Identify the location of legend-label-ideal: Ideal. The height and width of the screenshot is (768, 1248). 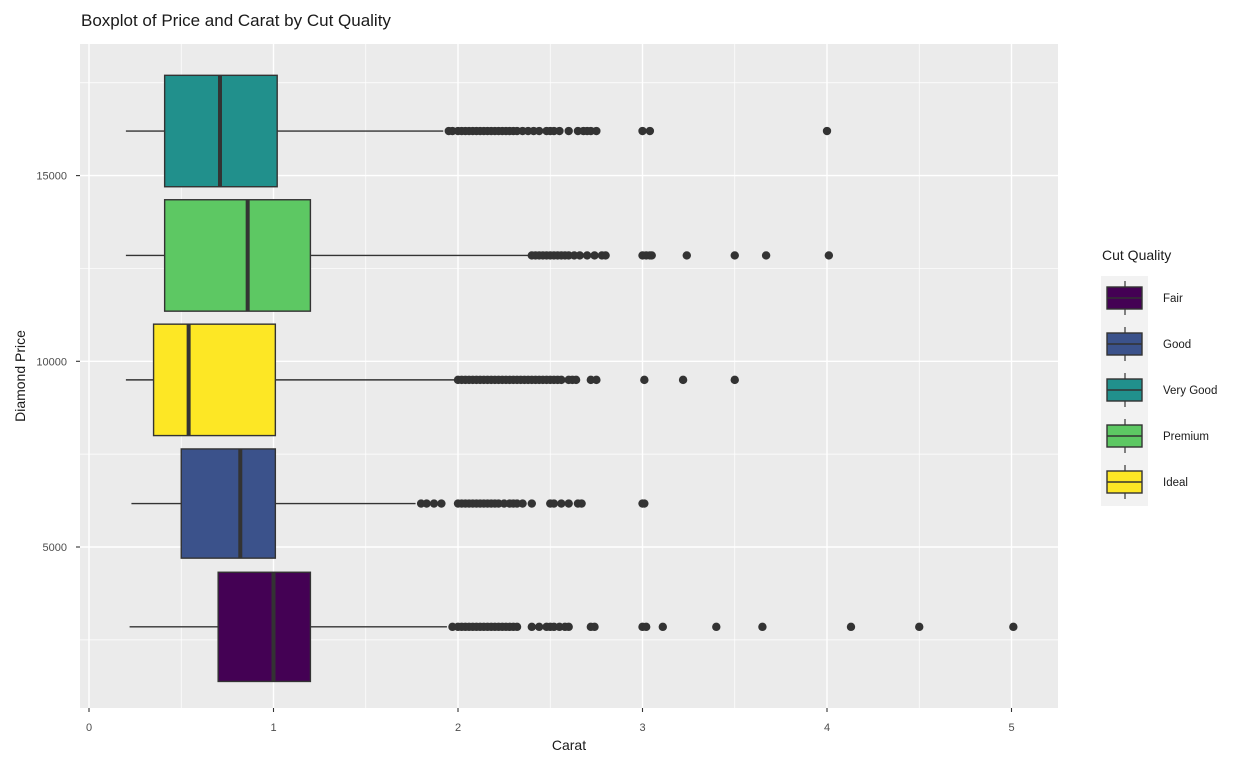
(1175, 483).